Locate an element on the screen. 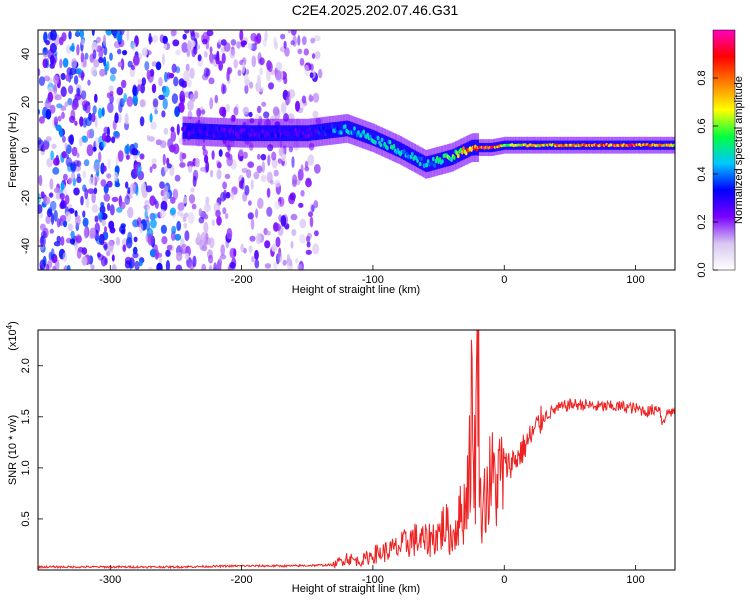 This screenshot has width=750, height=600. y-tick-label: -20 is located at coordinates (26, 198).